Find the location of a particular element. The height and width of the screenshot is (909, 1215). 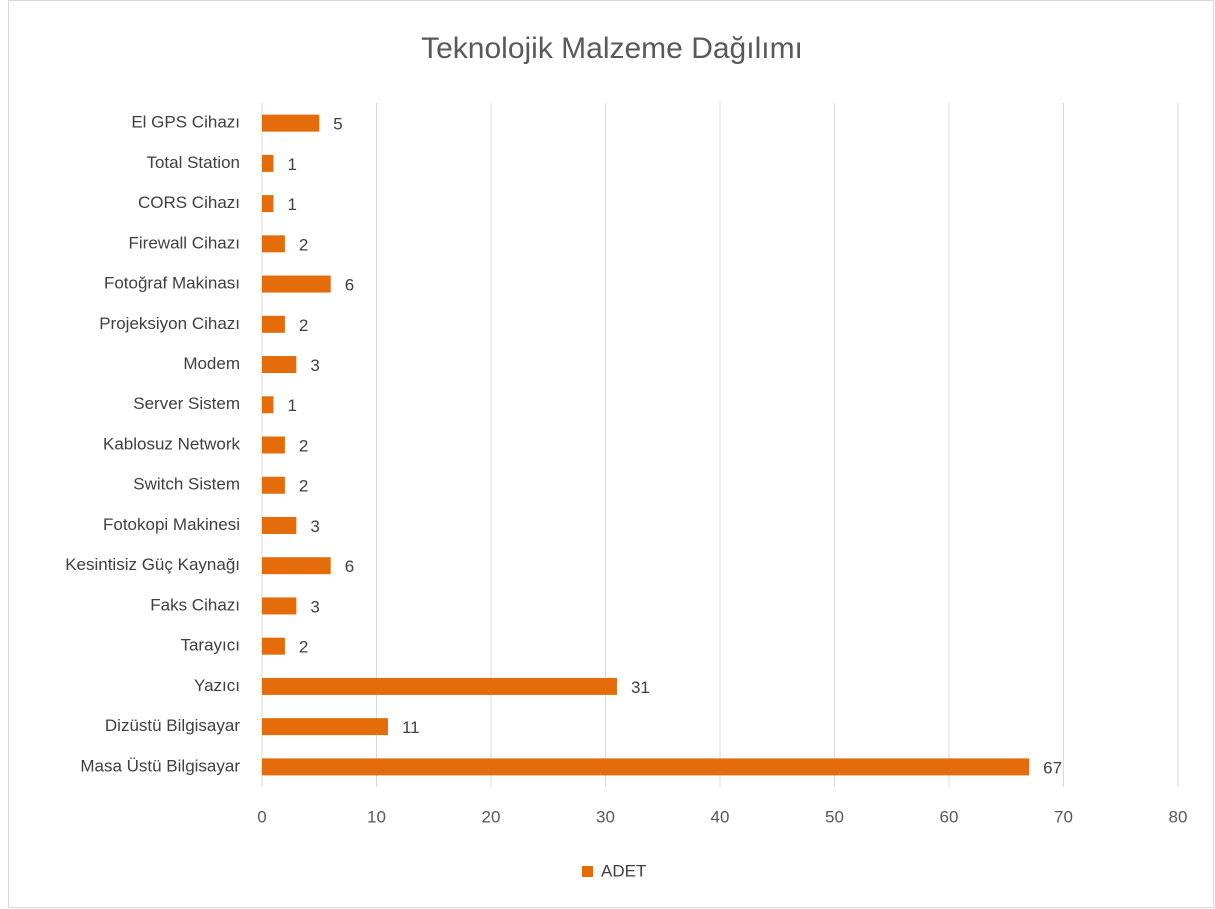

x-tick-label: 80 is located at coordinates (1178, 816).